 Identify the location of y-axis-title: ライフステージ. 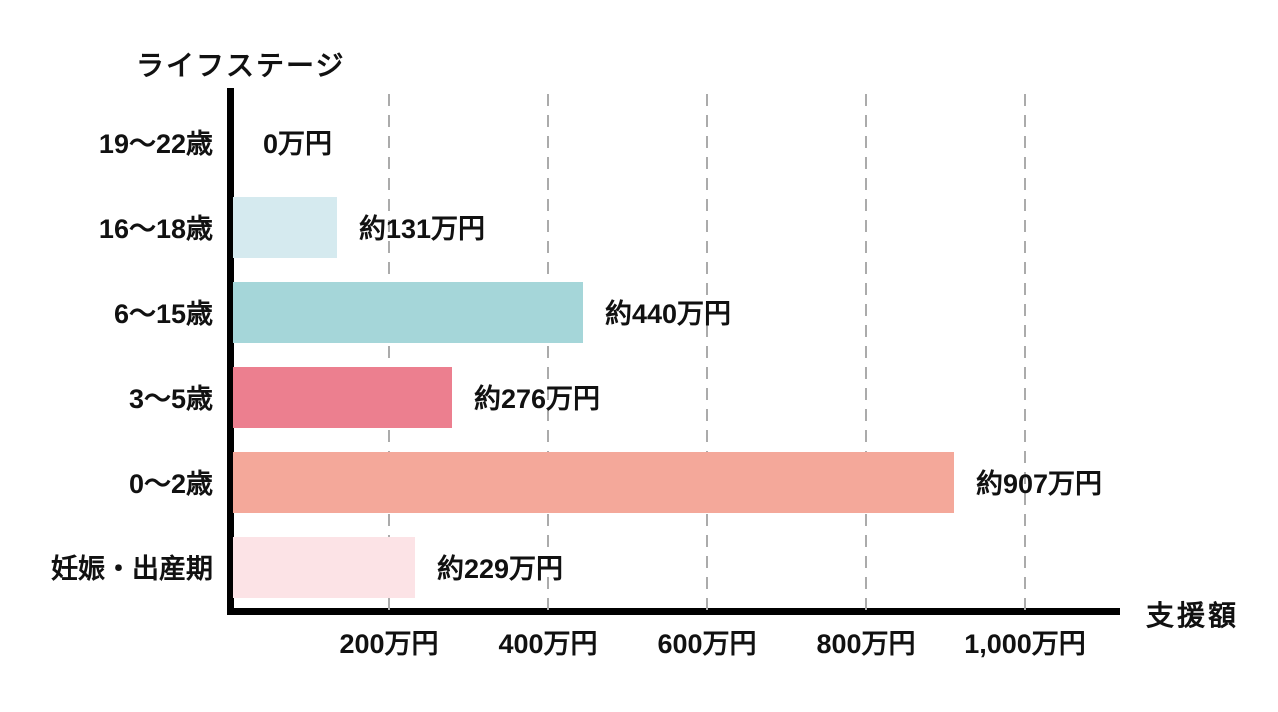
(241, 65).